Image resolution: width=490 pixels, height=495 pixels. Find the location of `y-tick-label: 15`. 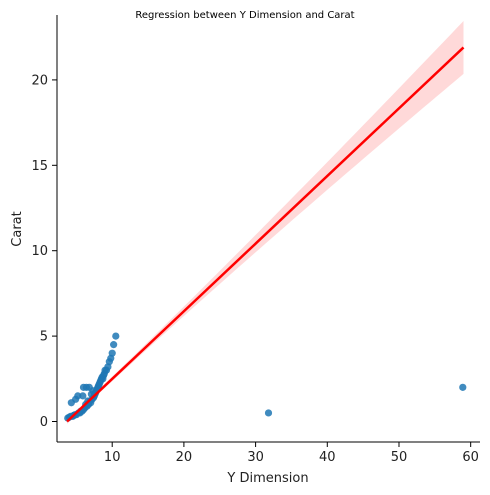

y-tick-label: 15 is located at coordinates (39, 166).